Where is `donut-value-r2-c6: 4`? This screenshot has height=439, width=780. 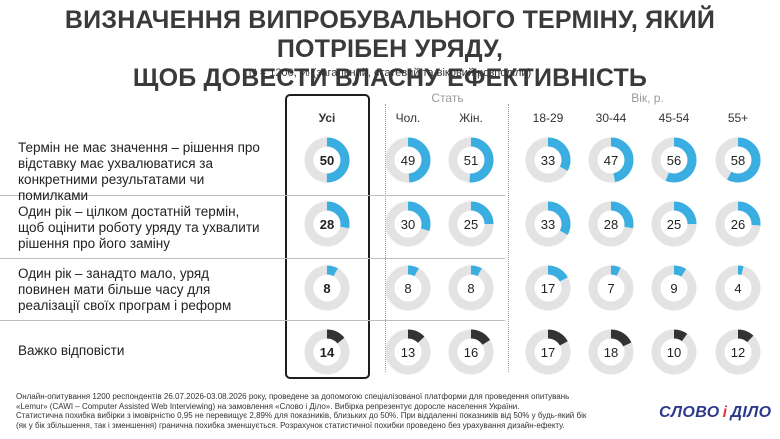
donut-value-r2-c6: 4 is located at coordinates (737, 288).